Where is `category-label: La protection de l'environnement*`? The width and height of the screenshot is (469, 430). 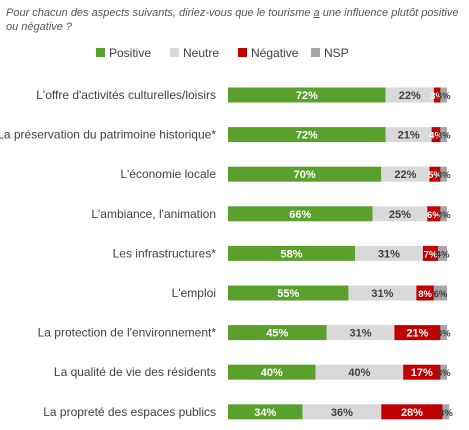 category-label: La protection de l'environnement* is located at coordinates (127, 333).